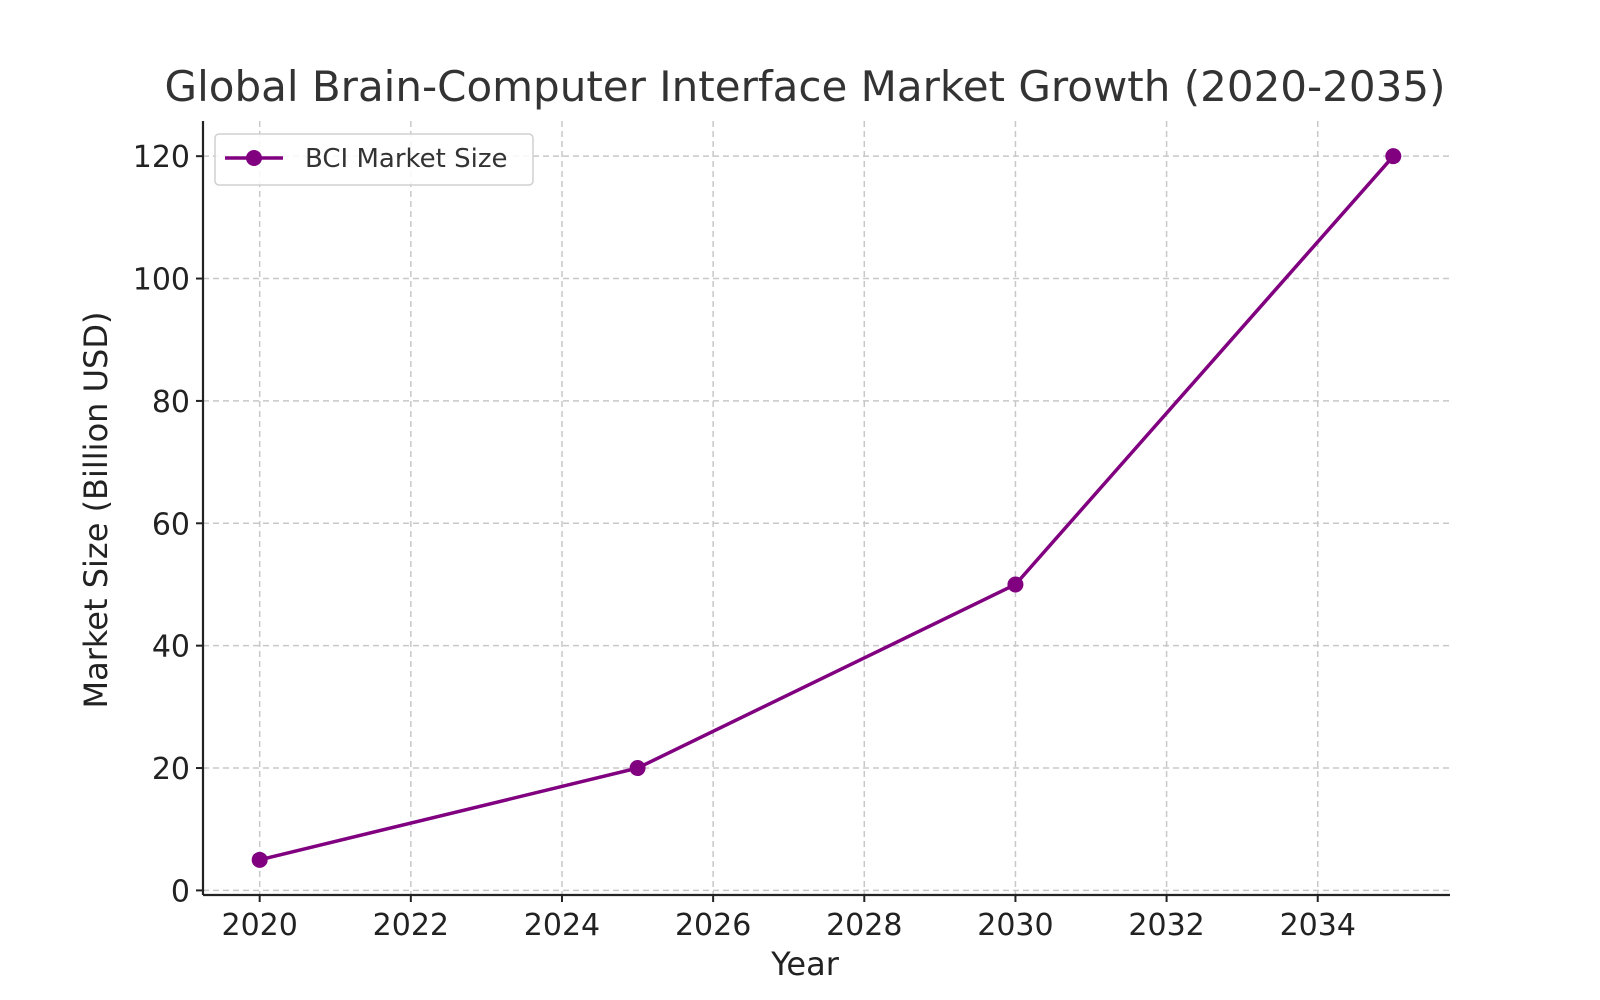 This screenshot has height=1000, width=1600. What do you see at coordinates (406, 159) in the screenshot?
I see `legend-label: BCI Market Size` at bounding box center [406, 159].